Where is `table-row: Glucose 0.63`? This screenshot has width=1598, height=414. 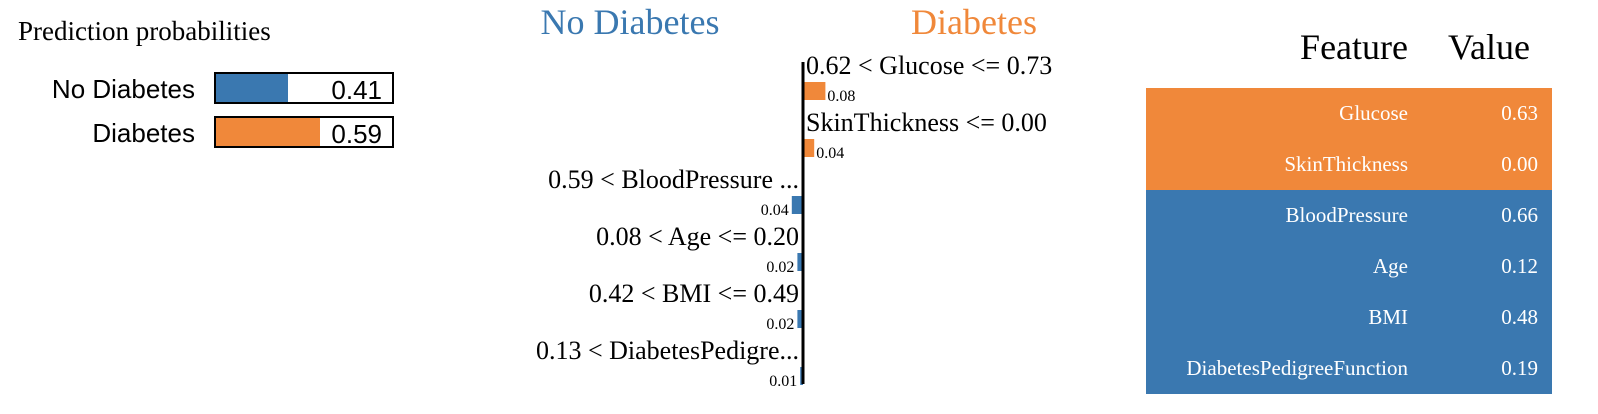
table-row: Glucose 0.63 is located at coordinates (1349, 113).